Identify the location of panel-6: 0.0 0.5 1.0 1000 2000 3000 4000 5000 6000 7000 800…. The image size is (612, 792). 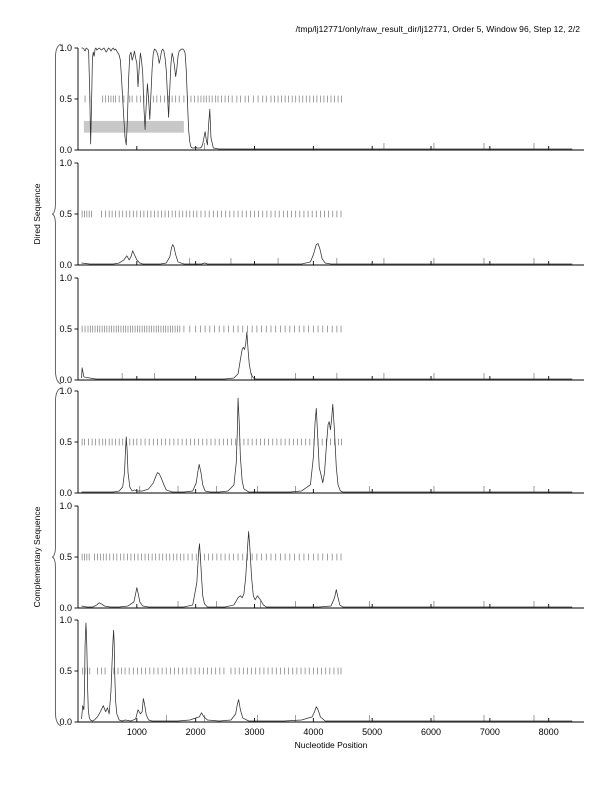
(321, 676).